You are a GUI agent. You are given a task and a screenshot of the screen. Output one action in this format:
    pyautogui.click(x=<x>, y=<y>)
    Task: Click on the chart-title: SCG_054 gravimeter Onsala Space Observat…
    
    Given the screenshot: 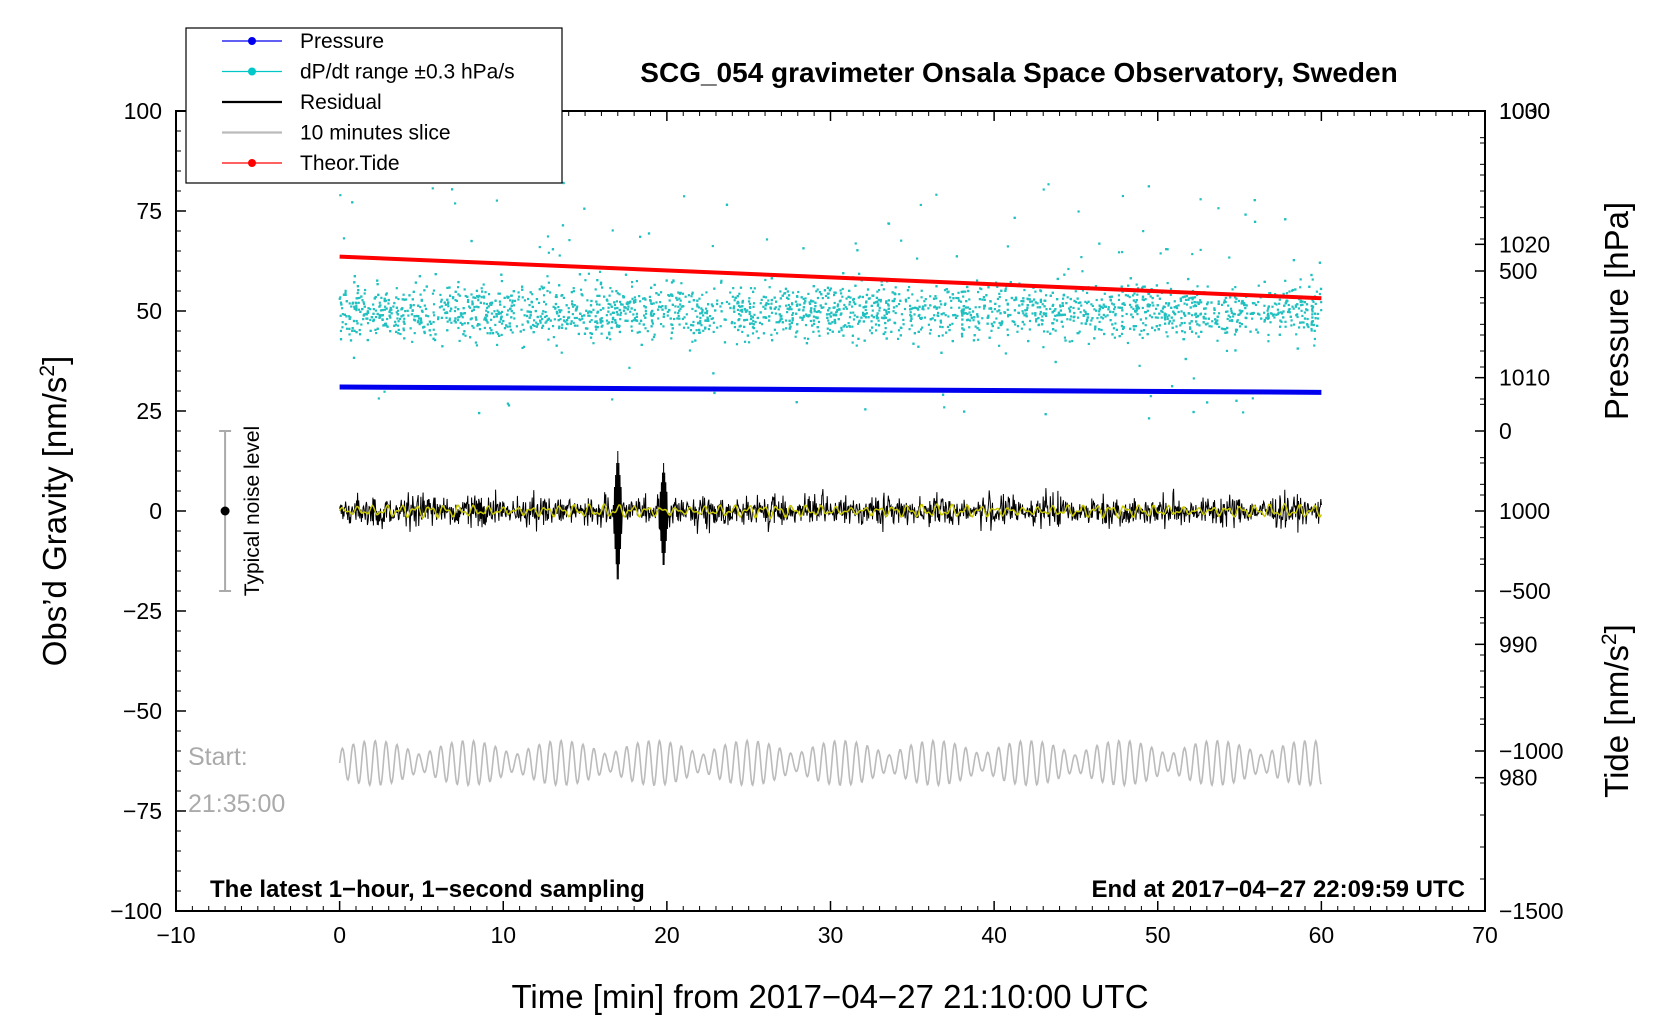 What is the action you would take?
    pyautogui.click(x=1018, y=72)
    